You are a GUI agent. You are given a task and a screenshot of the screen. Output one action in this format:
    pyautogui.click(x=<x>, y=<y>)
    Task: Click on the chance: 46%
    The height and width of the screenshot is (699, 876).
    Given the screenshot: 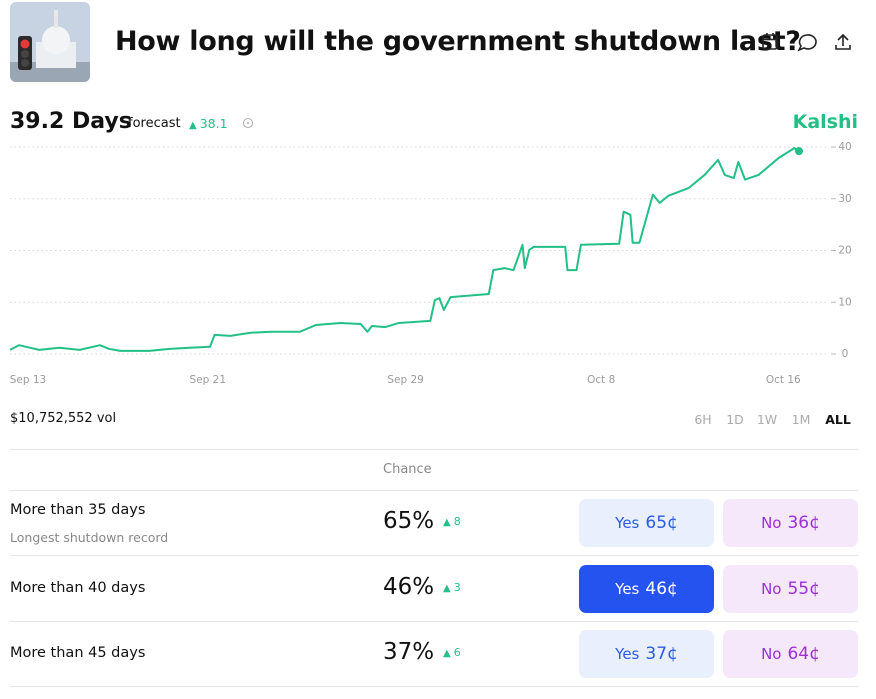 What is the action you would take?
    pyautogui.click(x=409, y=586)
    